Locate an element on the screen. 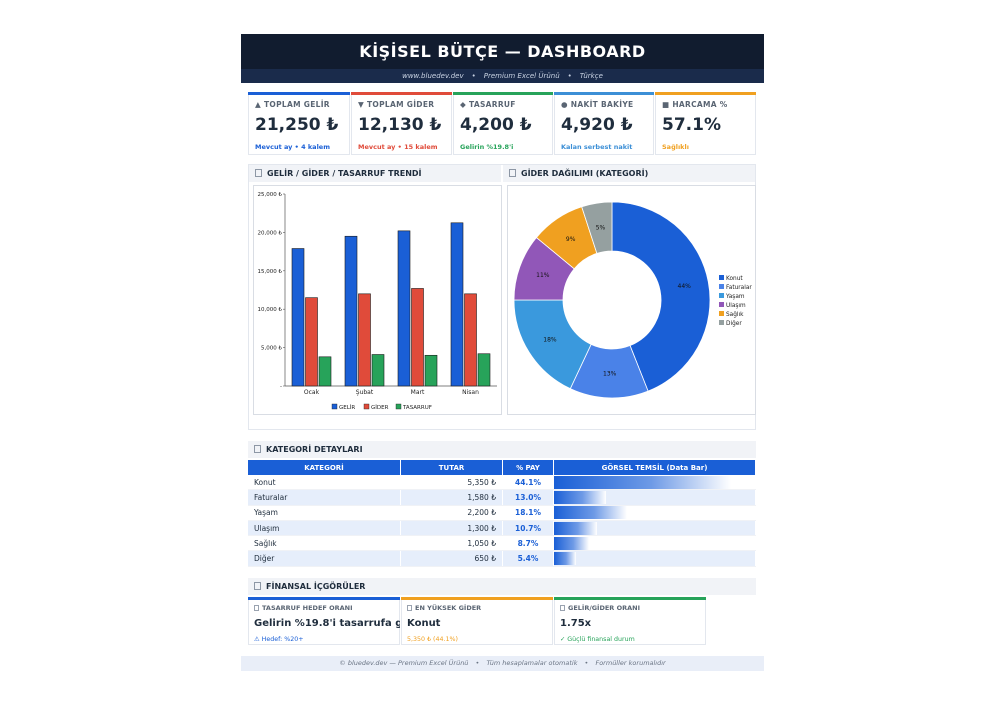 The width and height of the screenshot is (1005, 711). insight-accent-bar is located at coordinates (477, 598).